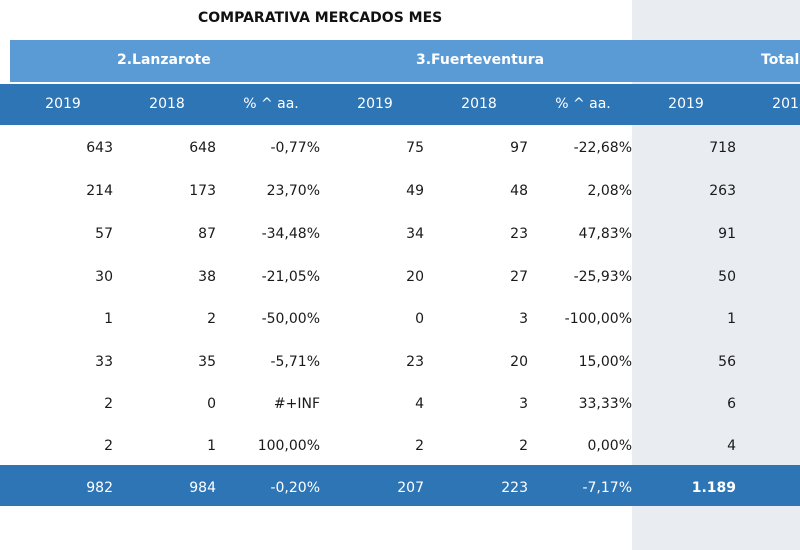 Image resolution: width=800 pixels, height=550 pixels. Describe the element at coordinates (722, 191) in the screenshot. I see `table-cell: 263` at that location.